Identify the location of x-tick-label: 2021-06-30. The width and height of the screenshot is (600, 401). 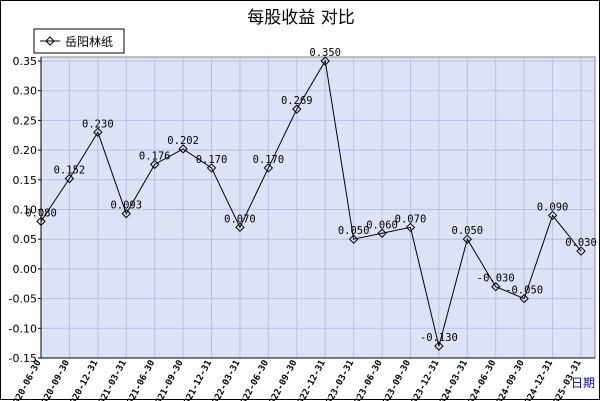
(140, 380).